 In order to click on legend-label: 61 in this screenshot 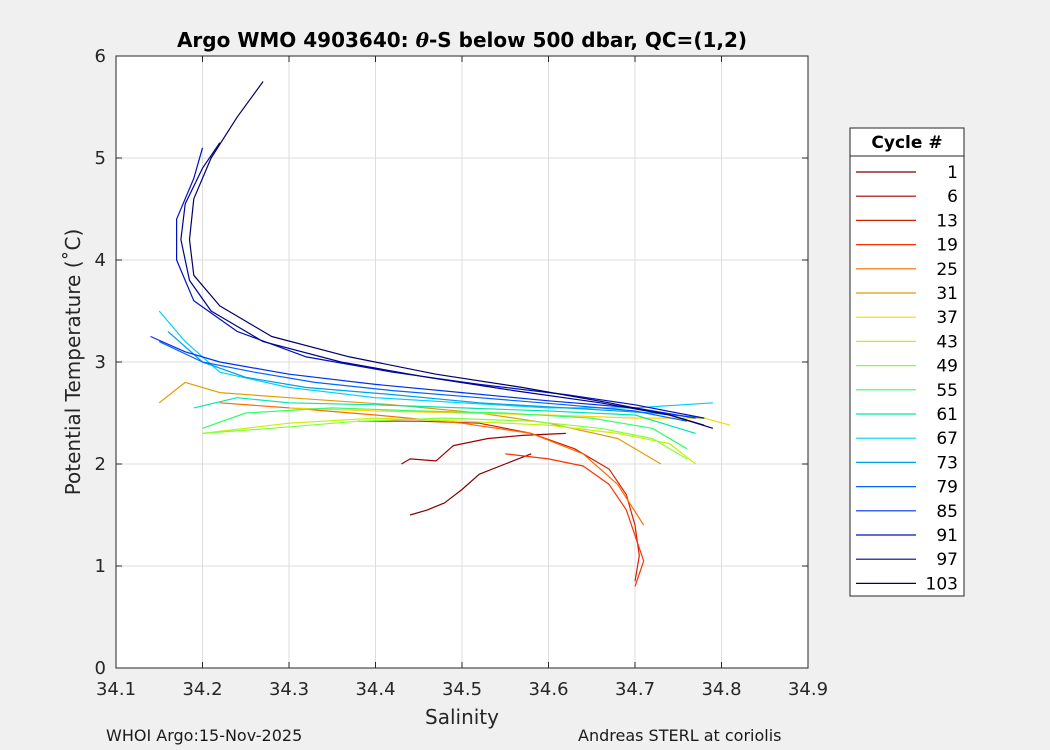, I will do `click(947, 415)`.